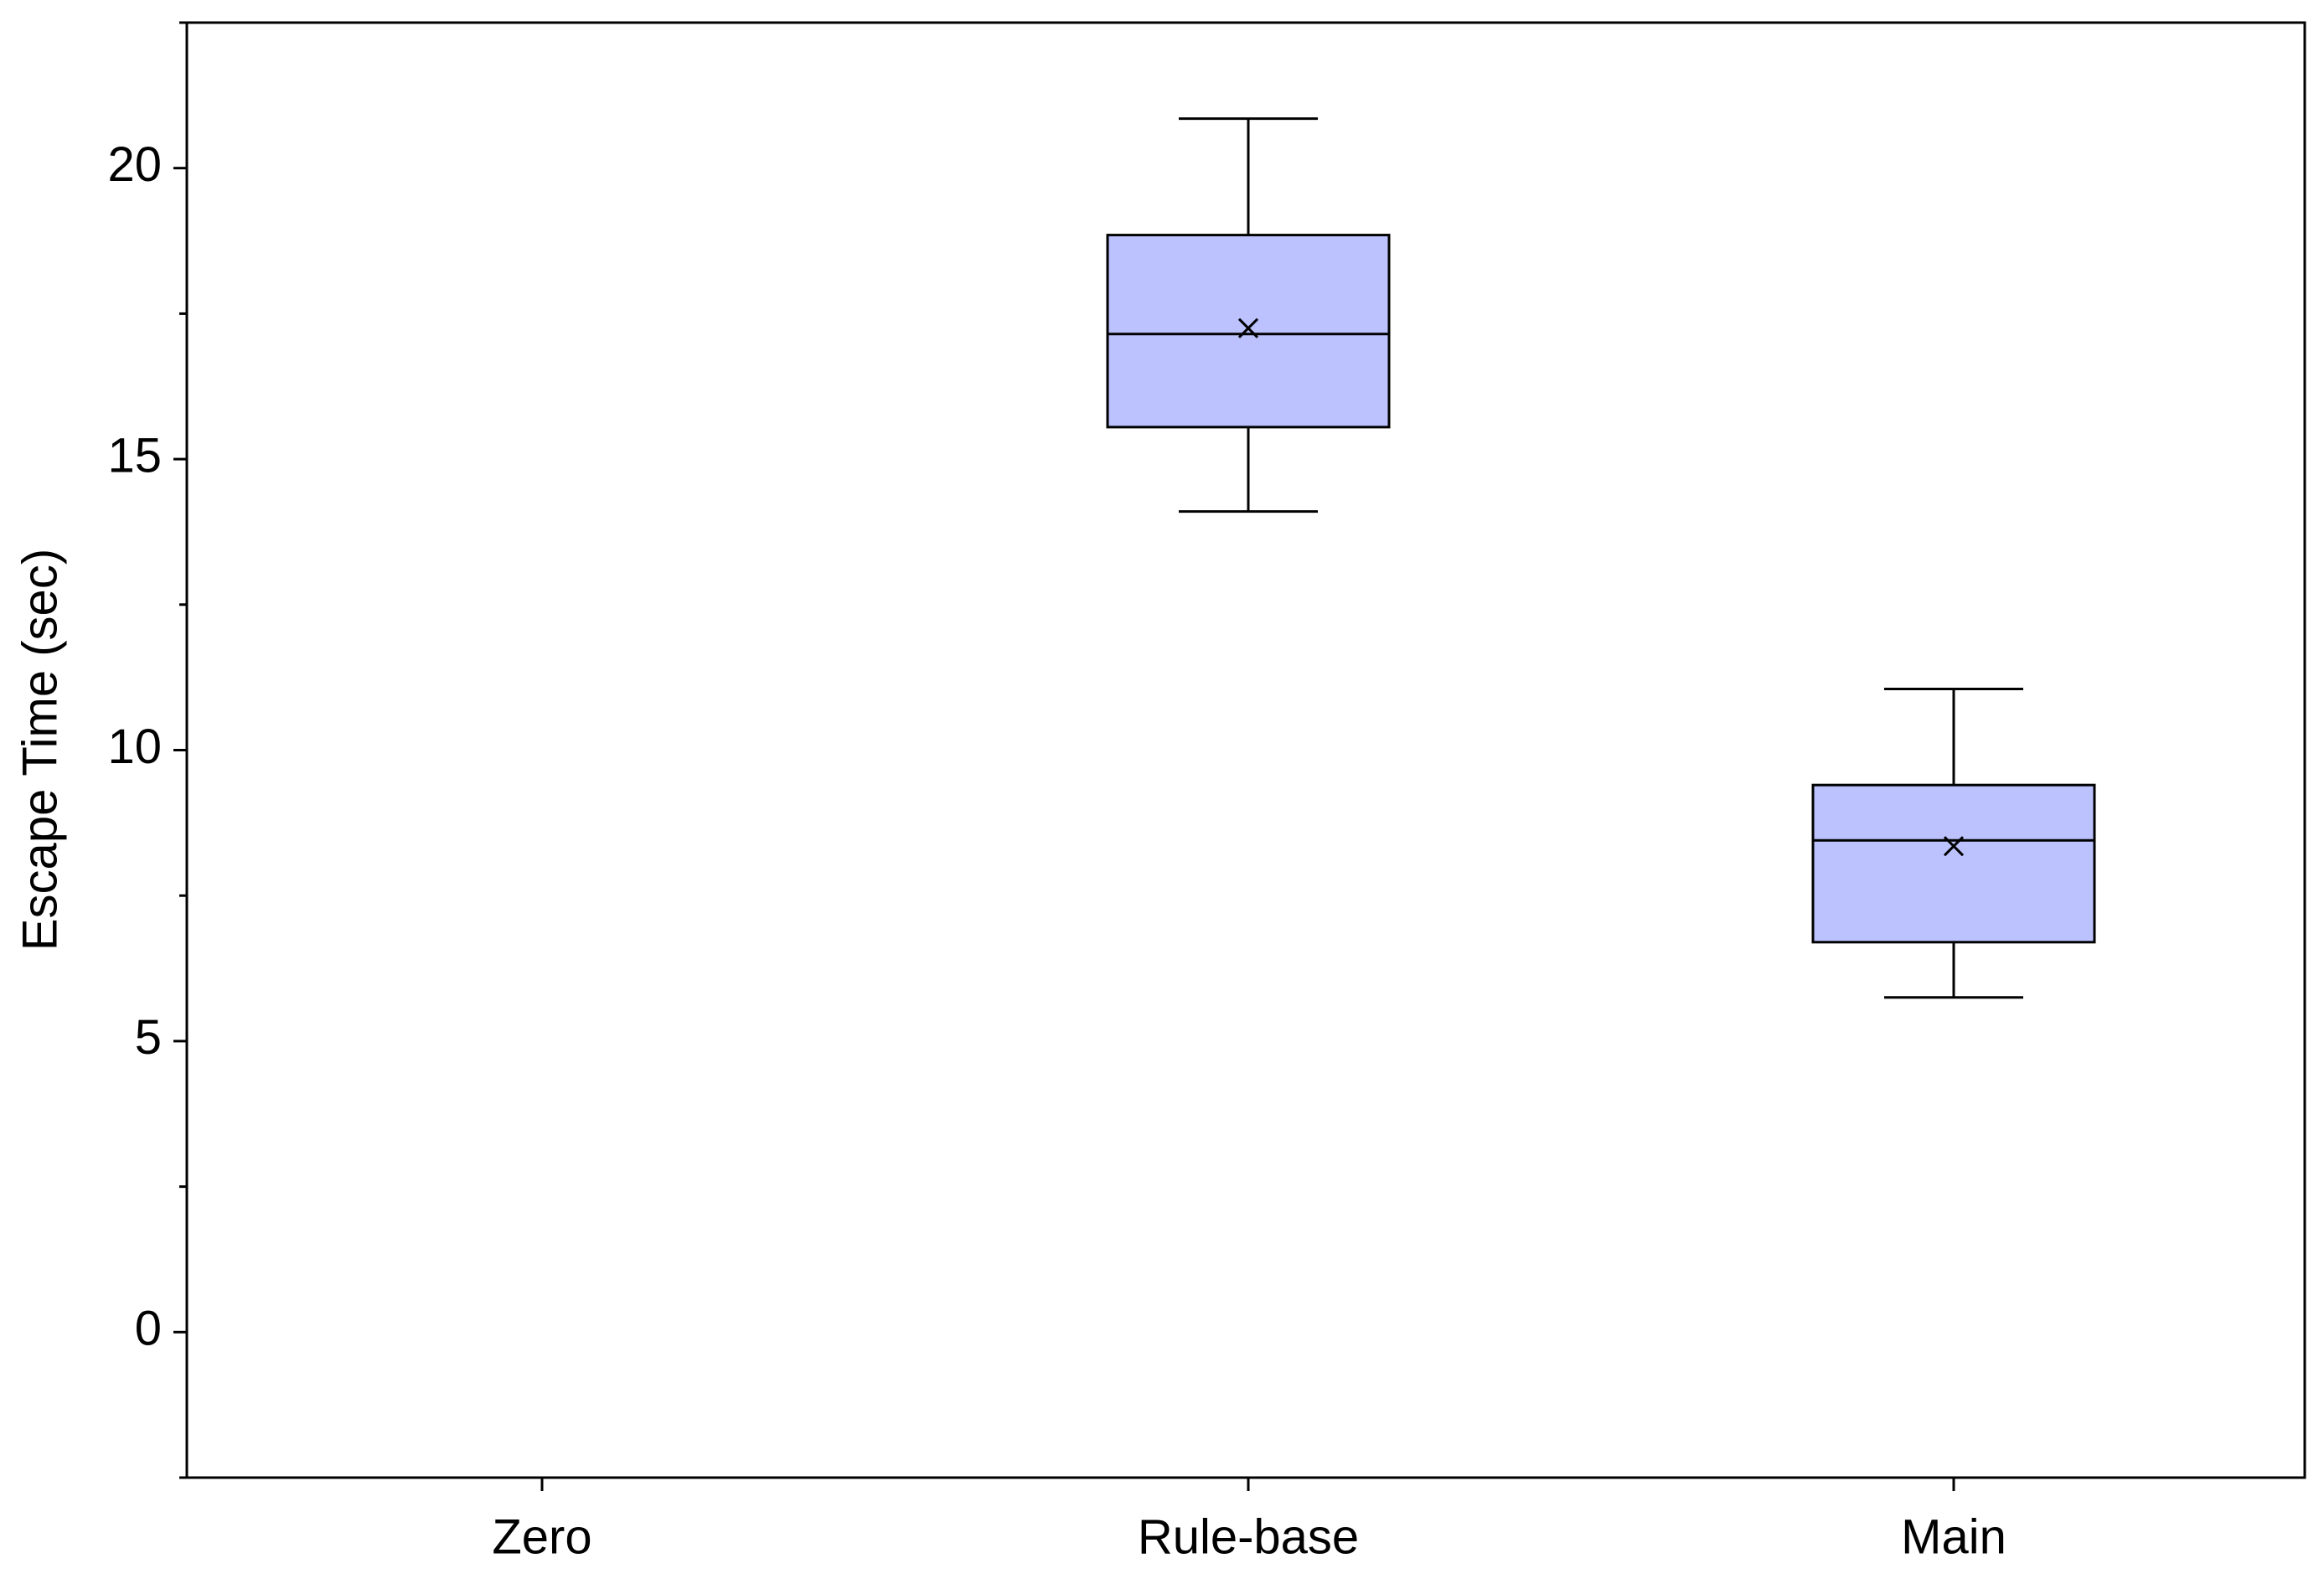  What do you see at coordinates (40, 750) in the screenshot?
I see `y-axis-label: Escape Time (sec)` at bounding box center [40, 750].